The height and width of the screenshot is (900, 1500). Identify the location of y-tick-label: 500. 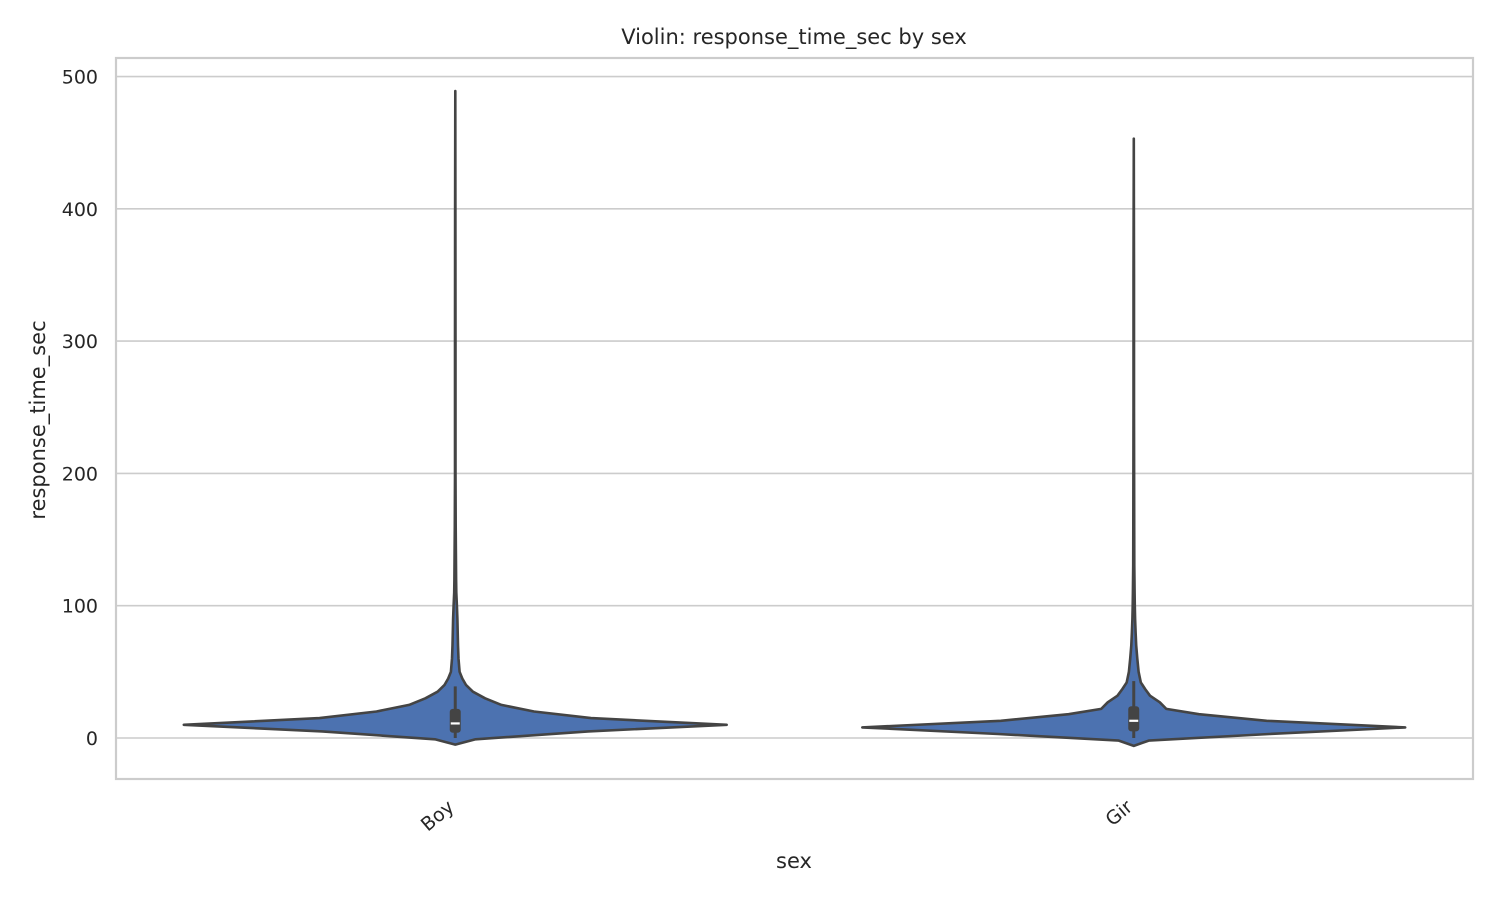
(80, 78).